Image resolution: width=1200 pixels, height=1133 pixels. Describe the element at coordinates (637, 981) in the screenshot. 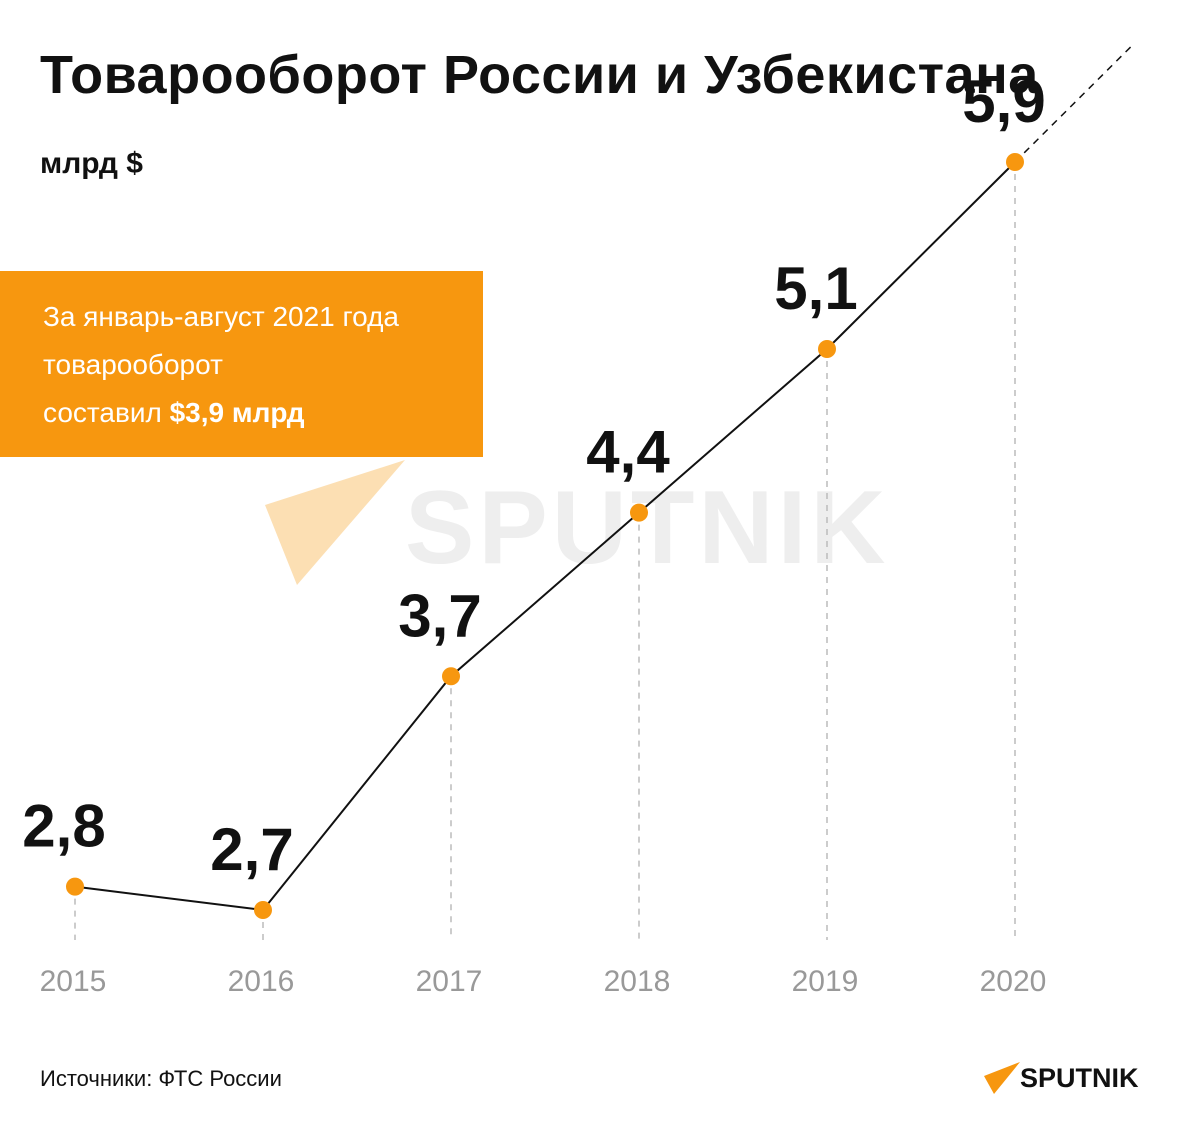

I see `x-tick-label-2018: 2018` at that location.